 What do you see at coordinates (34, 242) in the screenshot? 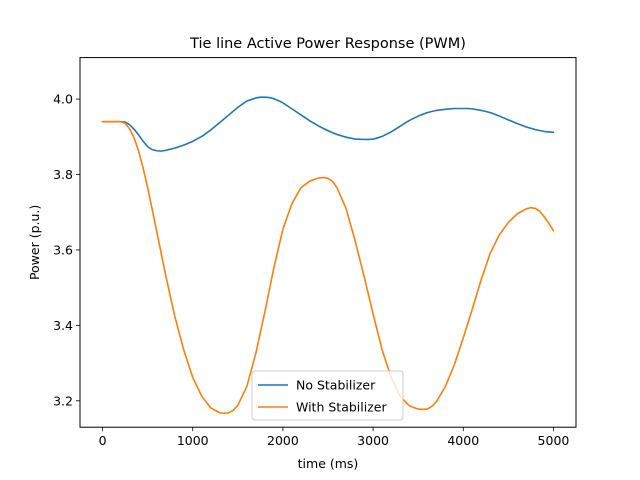
I see `y-axis-title: Power (p.u.)` at bounding box center [34, 242].